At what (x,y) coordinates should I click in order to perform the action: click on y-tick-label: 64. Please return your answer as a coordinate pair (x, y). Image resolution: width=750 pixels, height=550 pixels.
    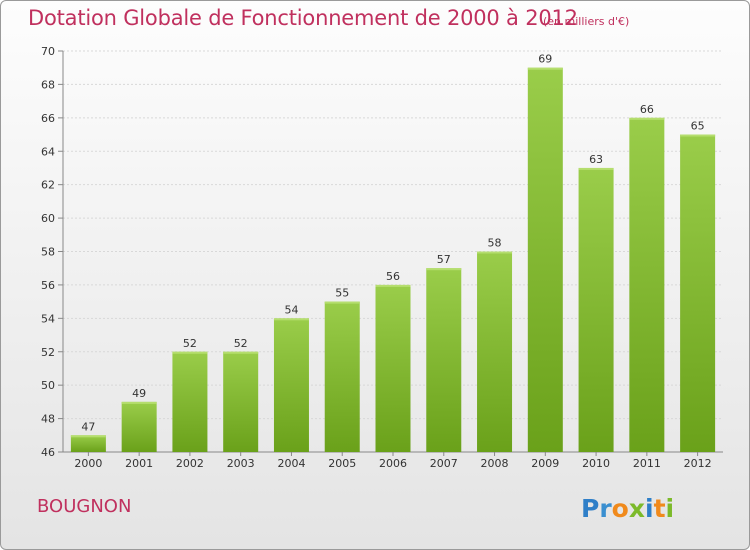
    Looking at the image, I should click on (48, 151).